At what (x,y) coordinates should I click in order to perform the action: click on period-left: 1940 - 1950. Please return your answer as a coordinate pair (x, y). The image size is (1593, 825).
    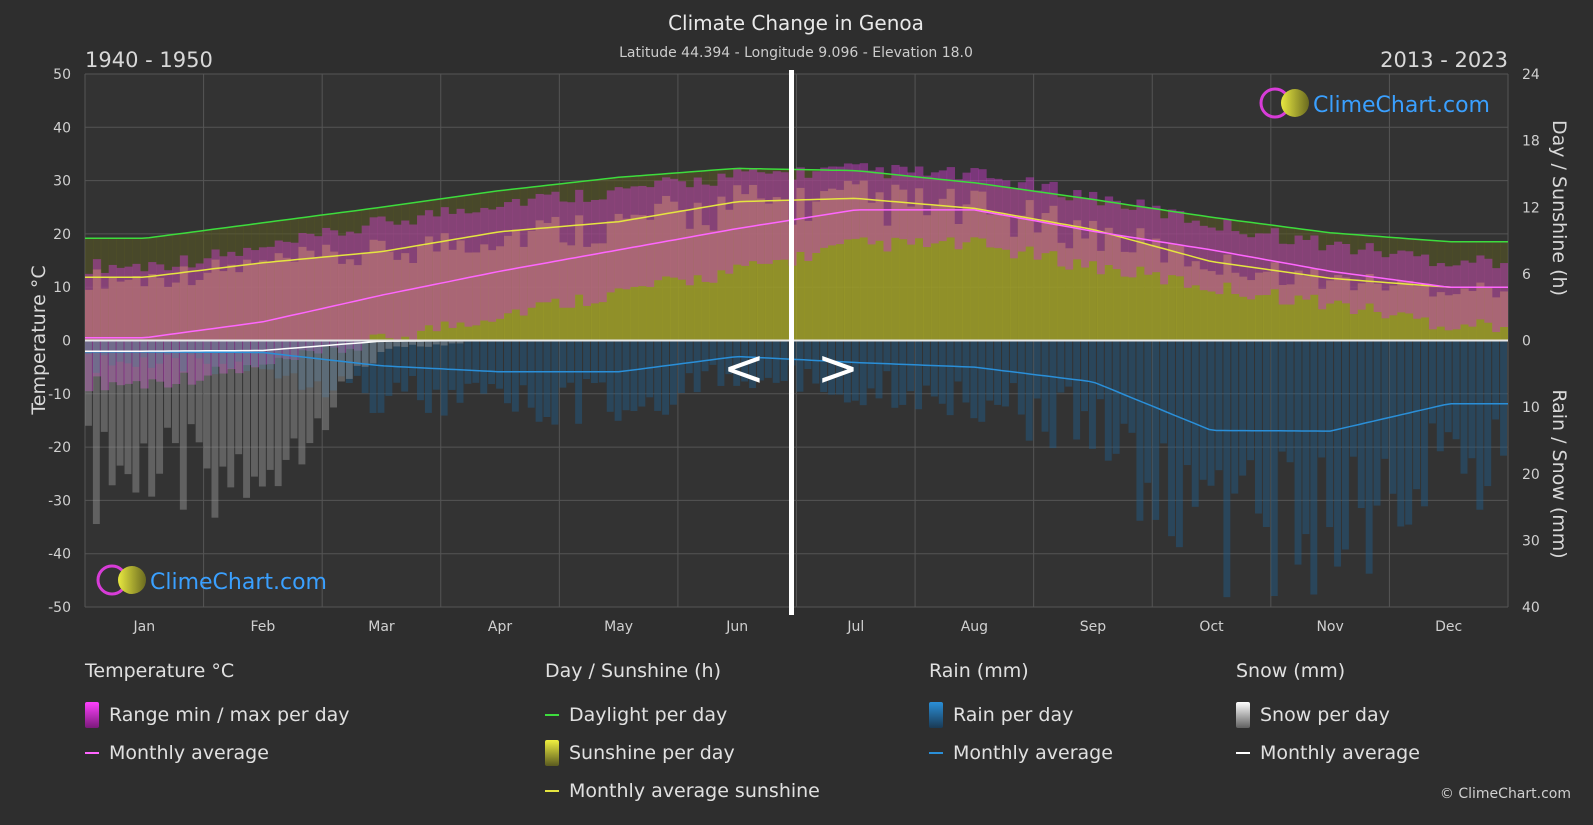
    Looking at the image, I should click on (149, 60).